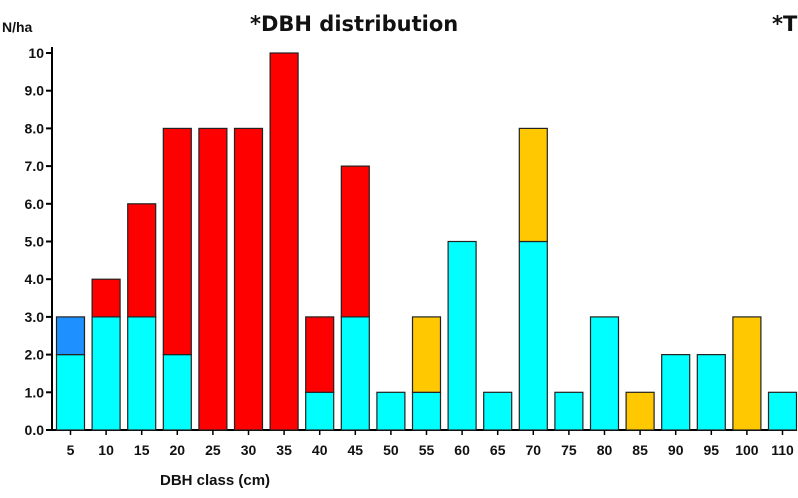 This screenshot has width=798, height=498. Describe the element at coordinates (35, 317) in the screenshot. I see `y-tick-label: 3.0` at that location.